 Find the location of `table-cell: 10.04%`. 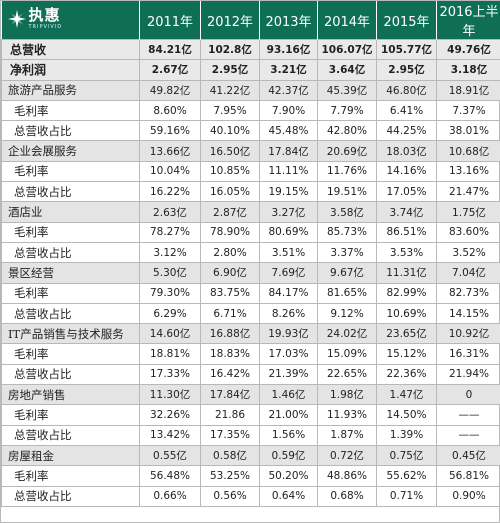

table-cell: 10.04% is located at coordinates (170, 171).